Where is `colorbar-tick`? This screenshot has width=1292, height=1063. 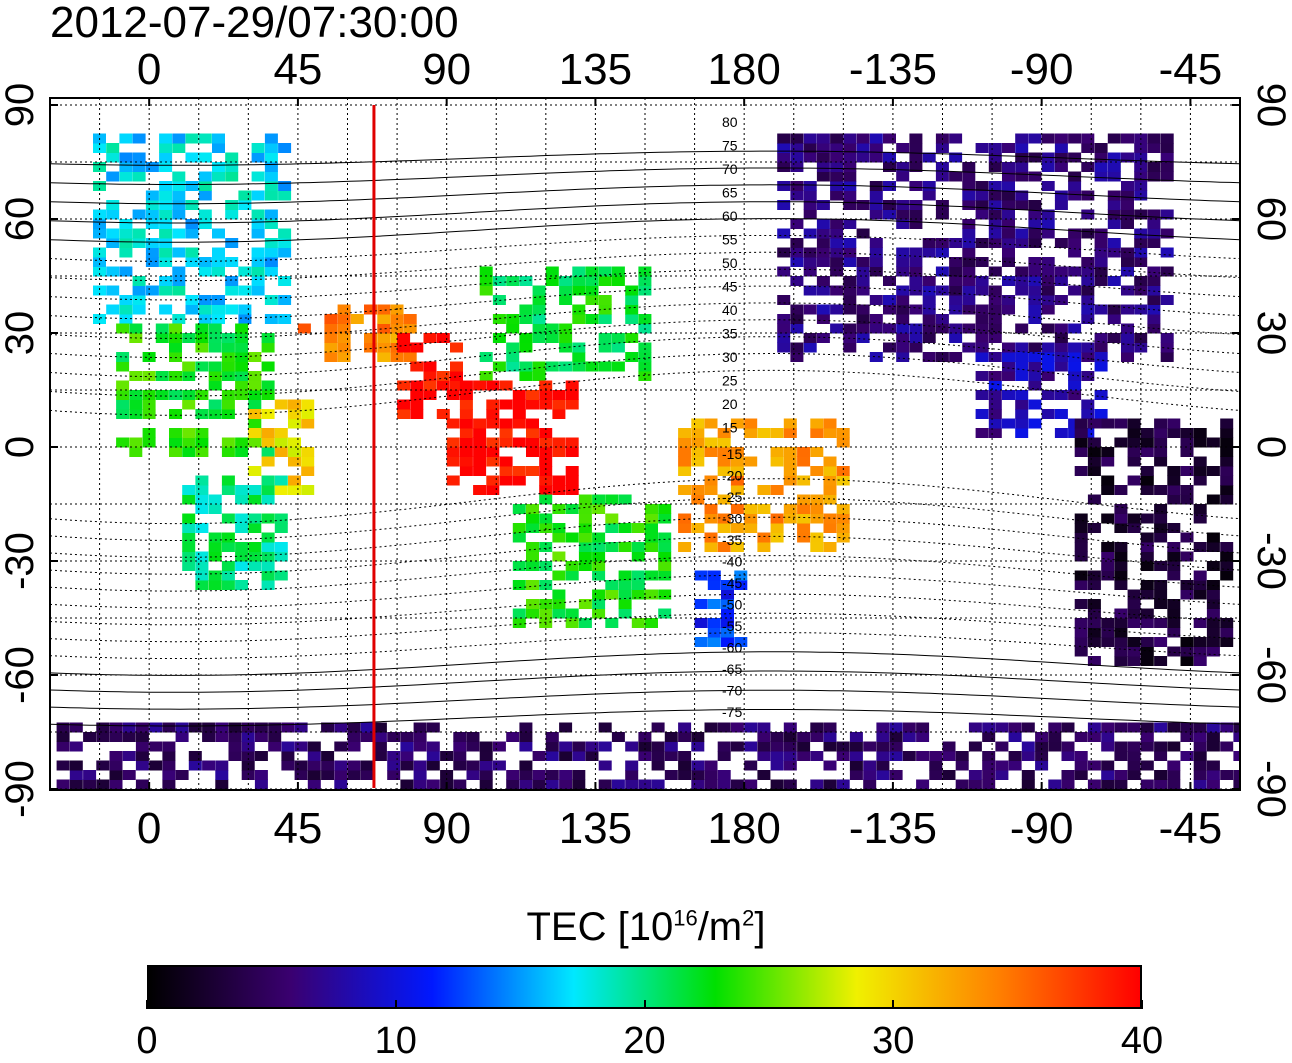 colorbar-tick is located at coordinates (893, 1004).